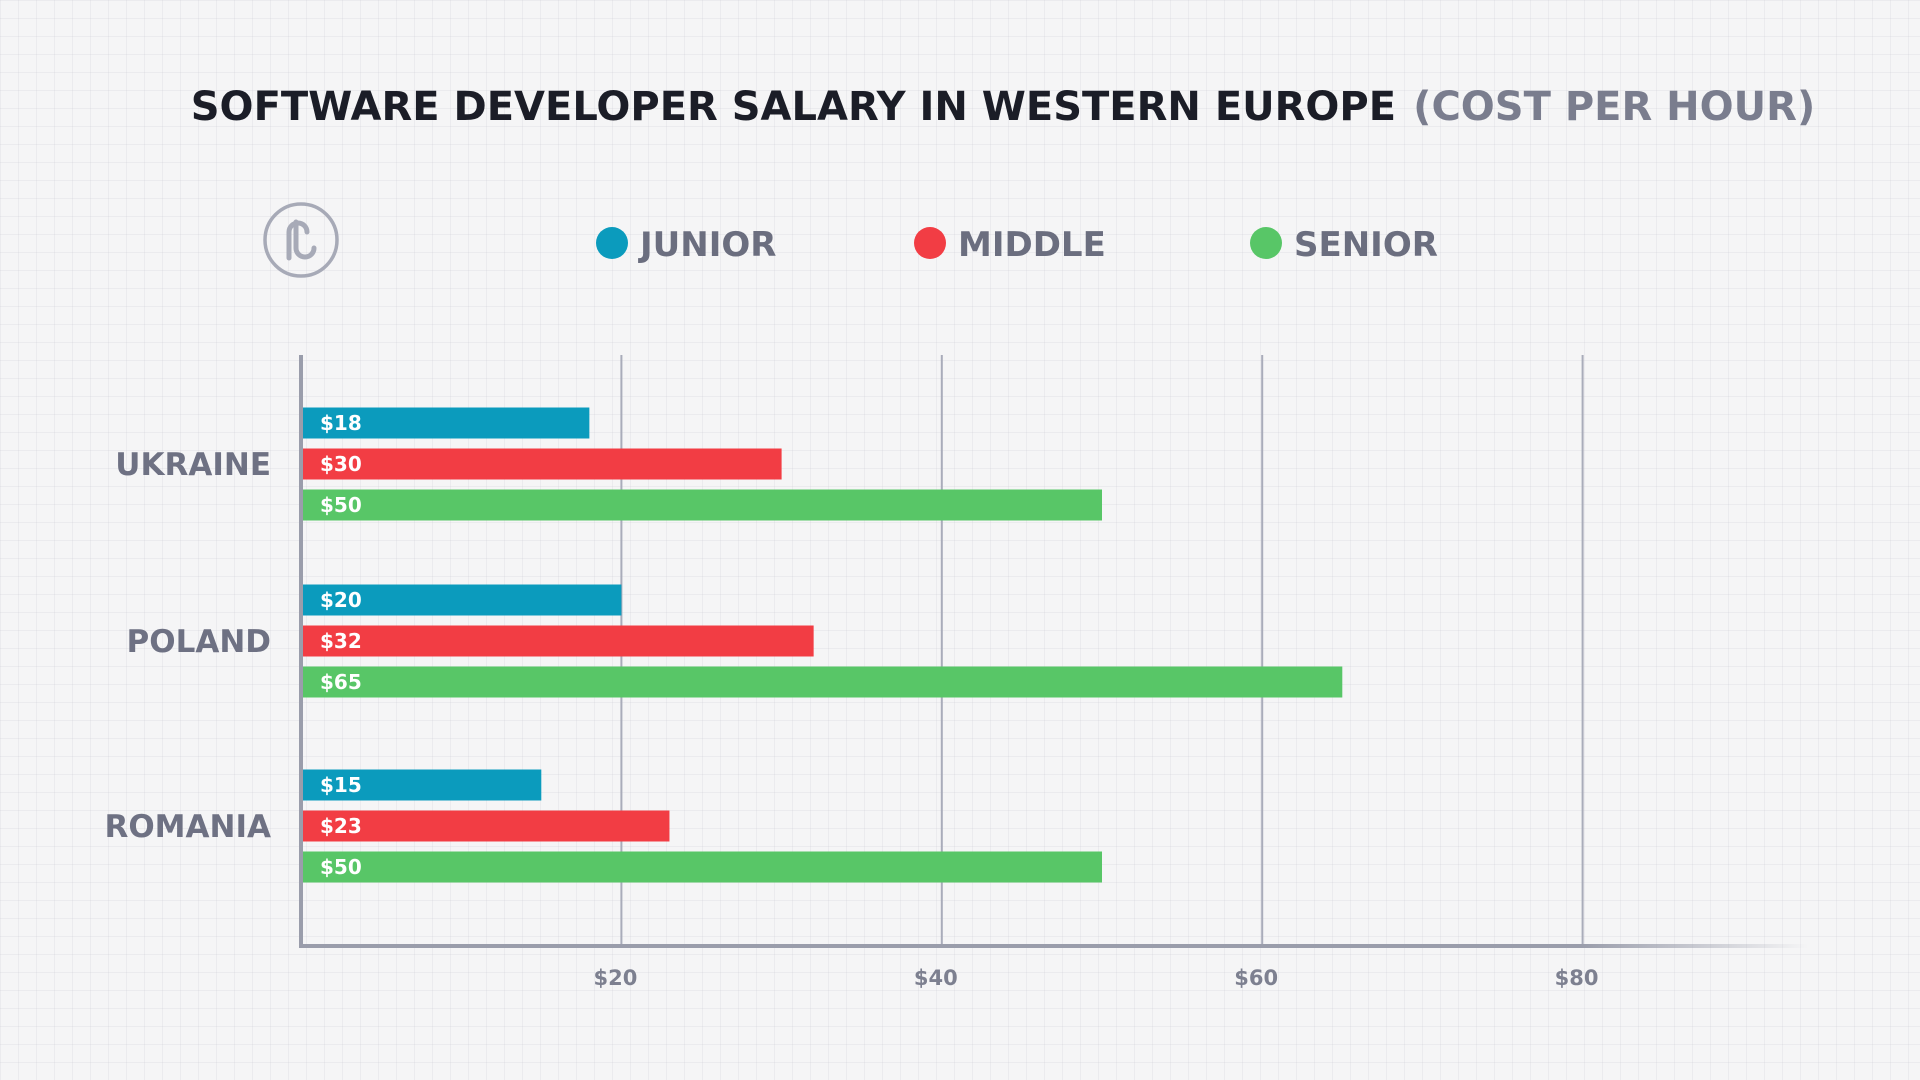  What do you see at coordinates (341, 641) in the screenshot?
I see `data-label-poland-middle: $32` at bounding box center [341, 641].